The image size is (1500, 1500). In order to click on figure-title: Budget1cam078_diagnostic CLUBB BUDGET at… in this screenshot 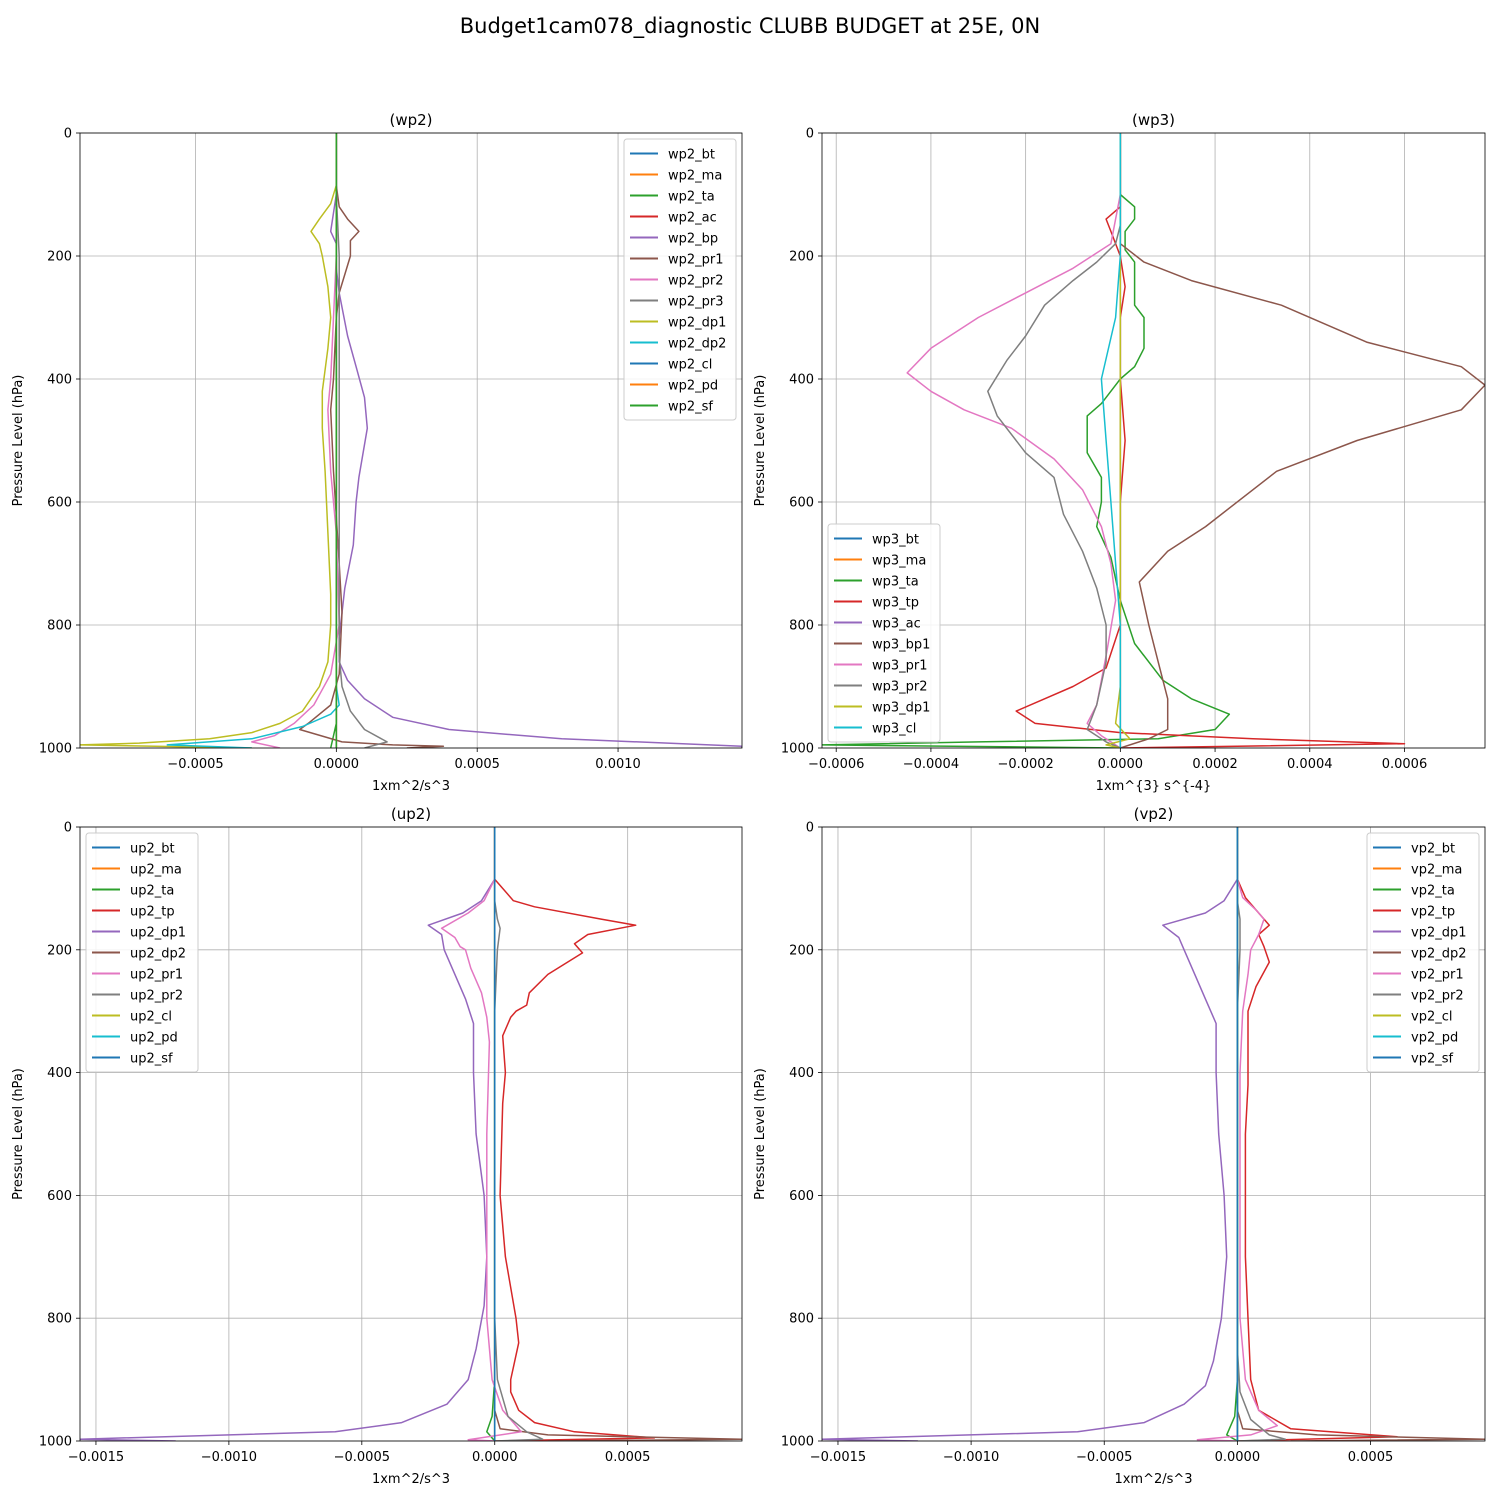, I will do `click(750, 26)`.